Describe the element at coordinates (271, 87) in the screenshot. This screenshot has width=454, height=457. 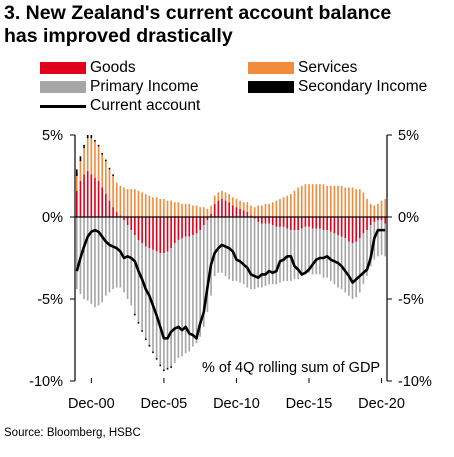
I see `legend-swatch-secondary-income` at that location.